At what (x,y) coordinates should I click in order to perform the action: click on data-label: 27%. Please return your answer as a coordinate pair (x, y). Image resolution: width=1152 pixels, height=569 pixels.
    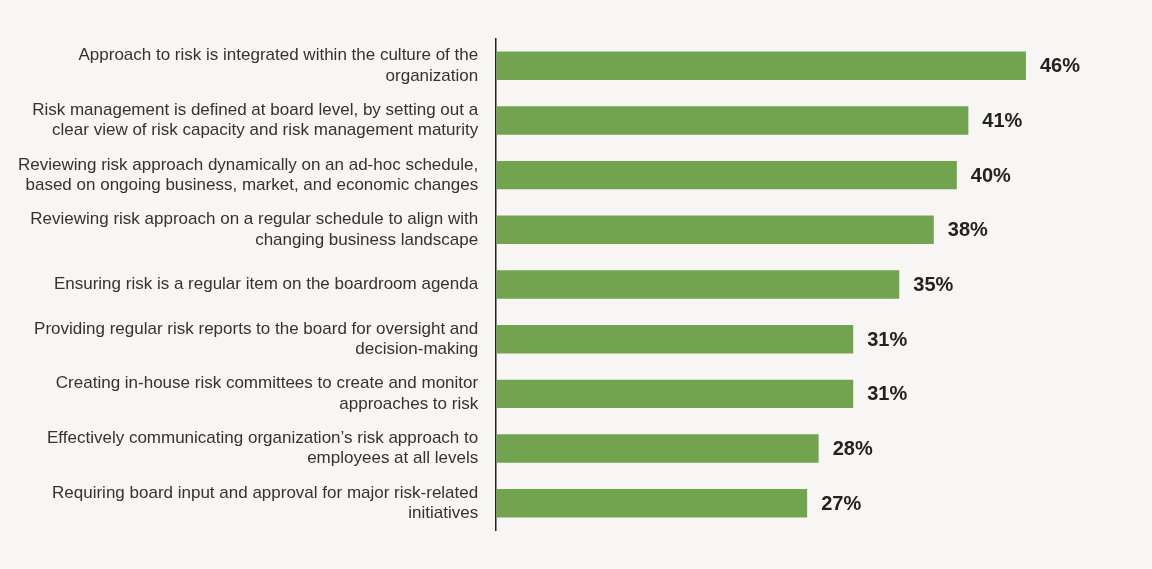
    Looking at the image, I should click on (841, 502).